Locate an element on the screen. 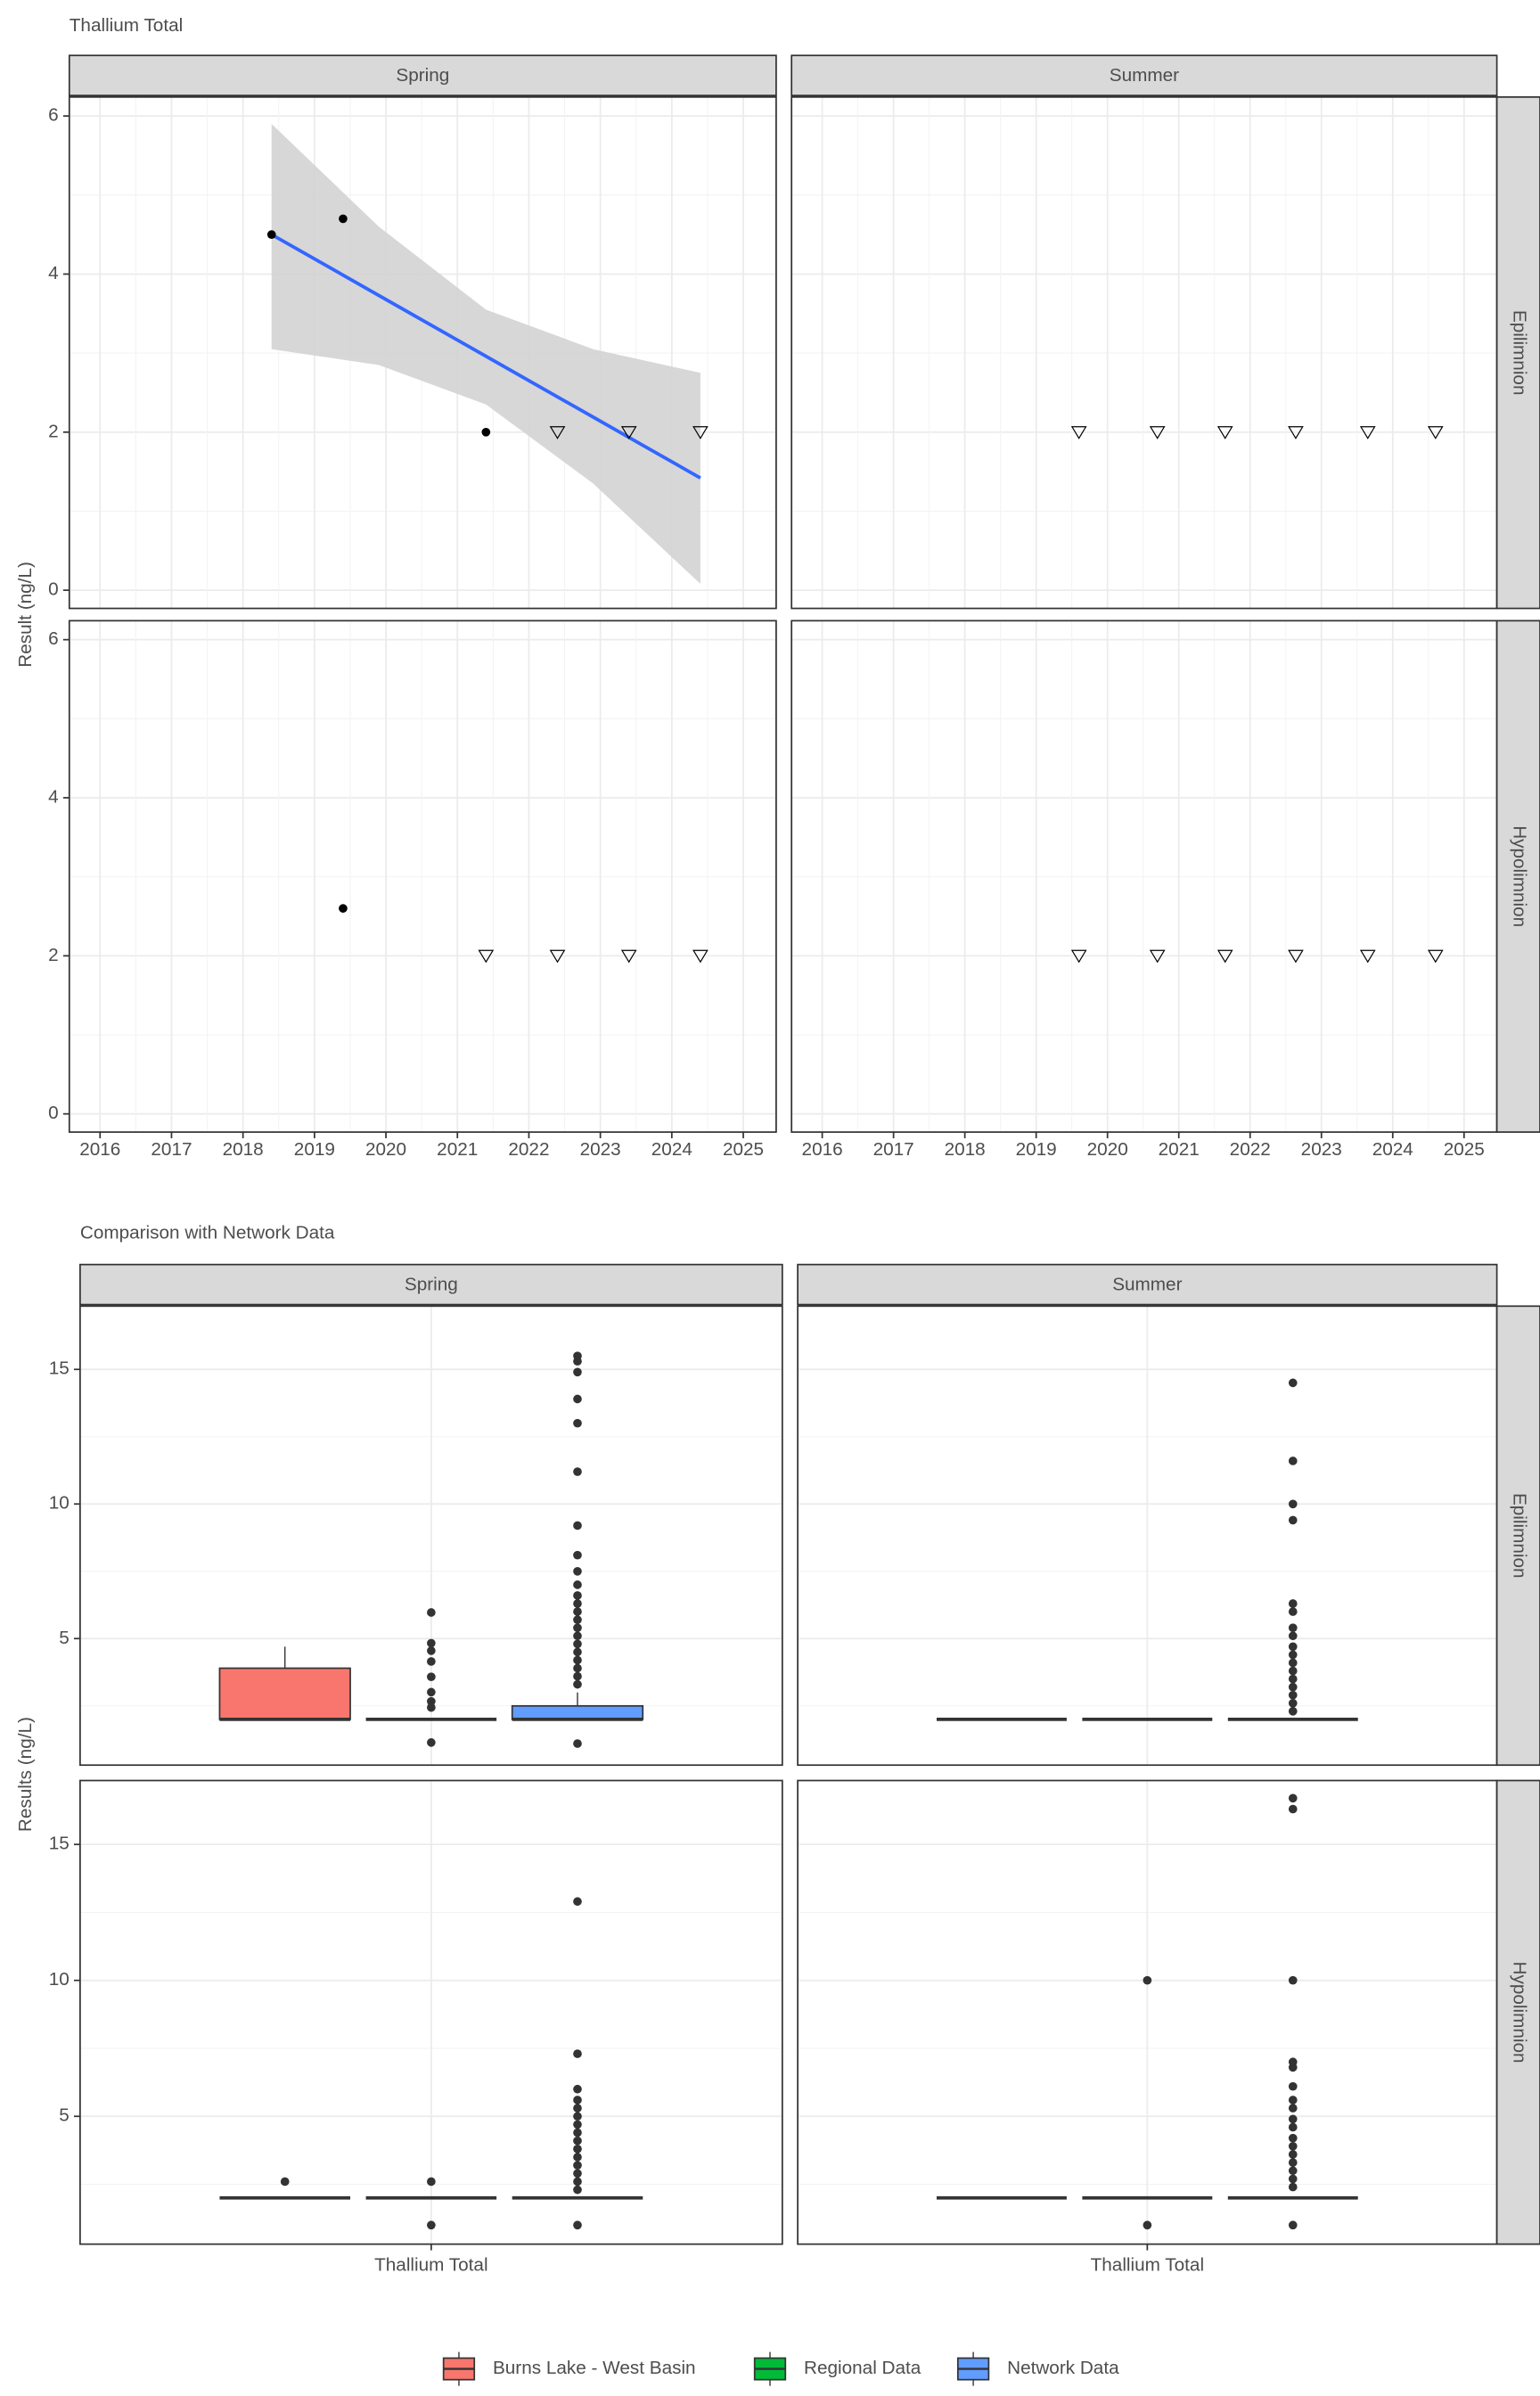  legend-label: Network Data is located at coordinates (1063, 2368).